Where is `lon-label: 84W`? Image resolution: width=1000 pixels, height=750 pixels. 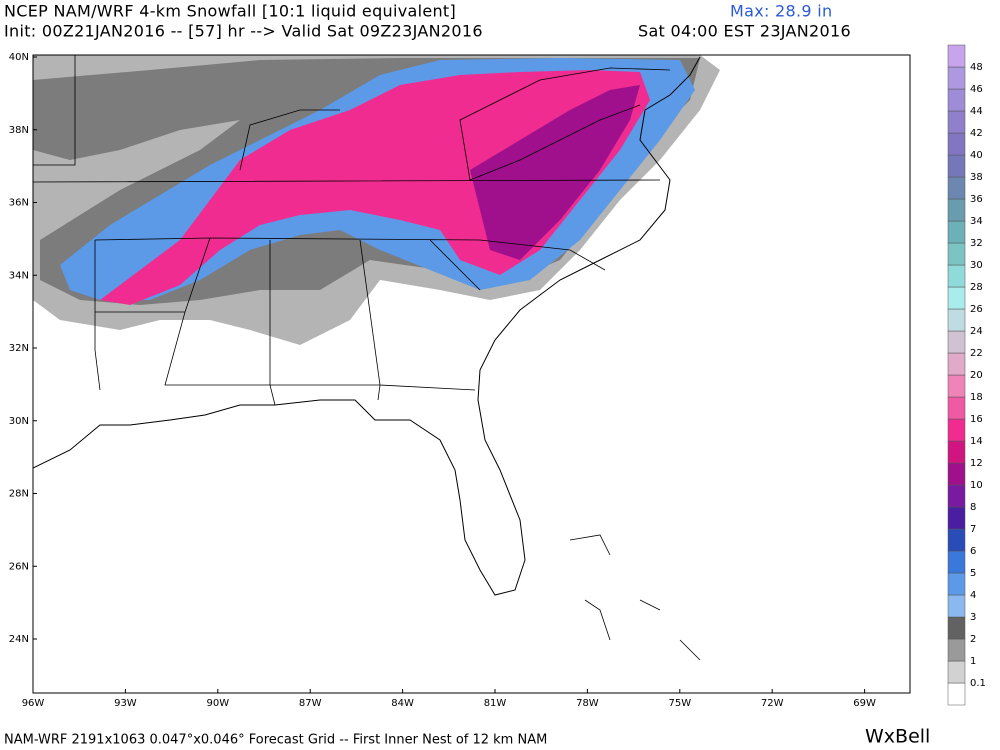 lon-label: 84W is located at coordinates (402, 703).